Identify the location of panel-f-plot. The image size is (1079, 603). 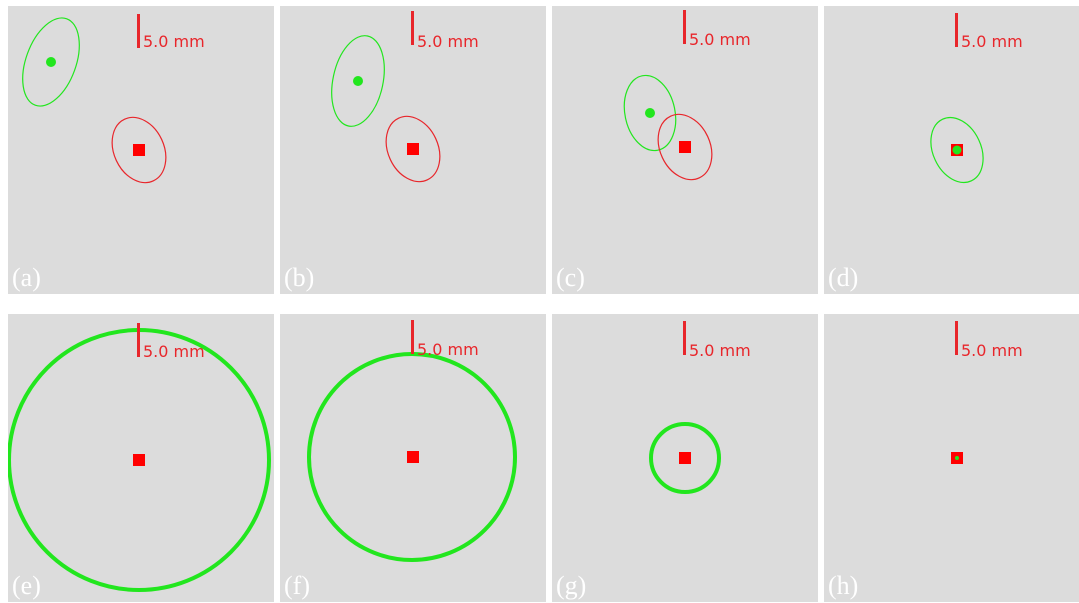
(412, 457).